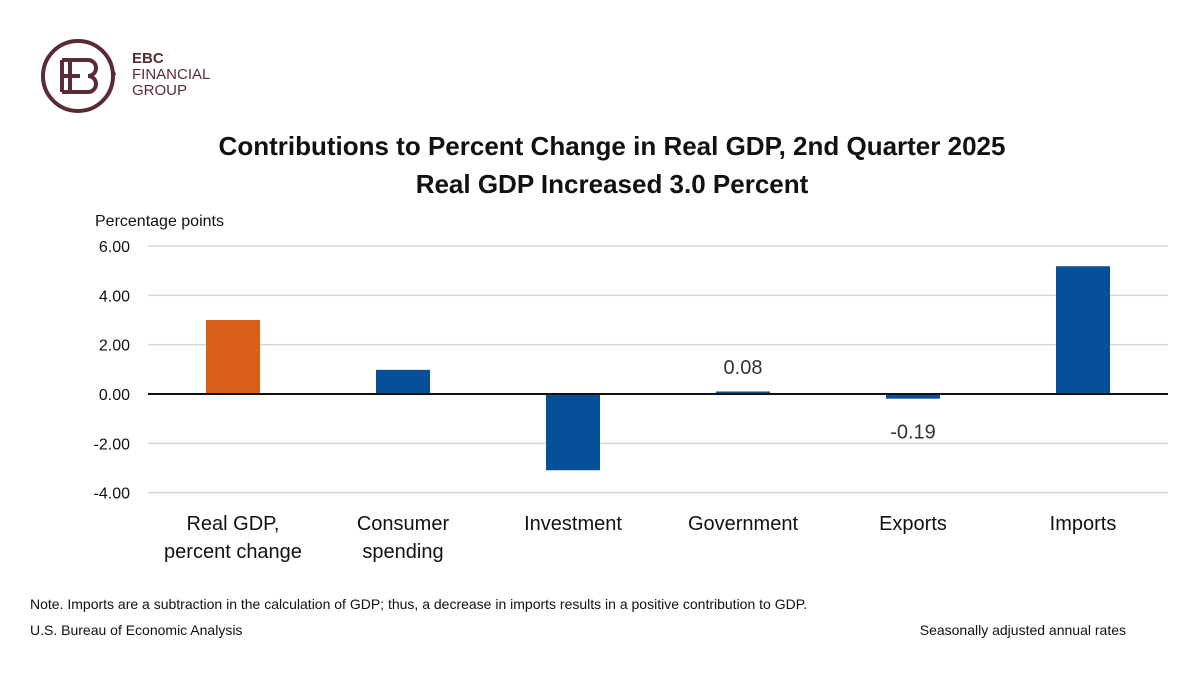 This screenshot has height=686, width=1200. I want to click on logo-wordmark: EBC FINANCIAL GROUP, so click(171, 75).